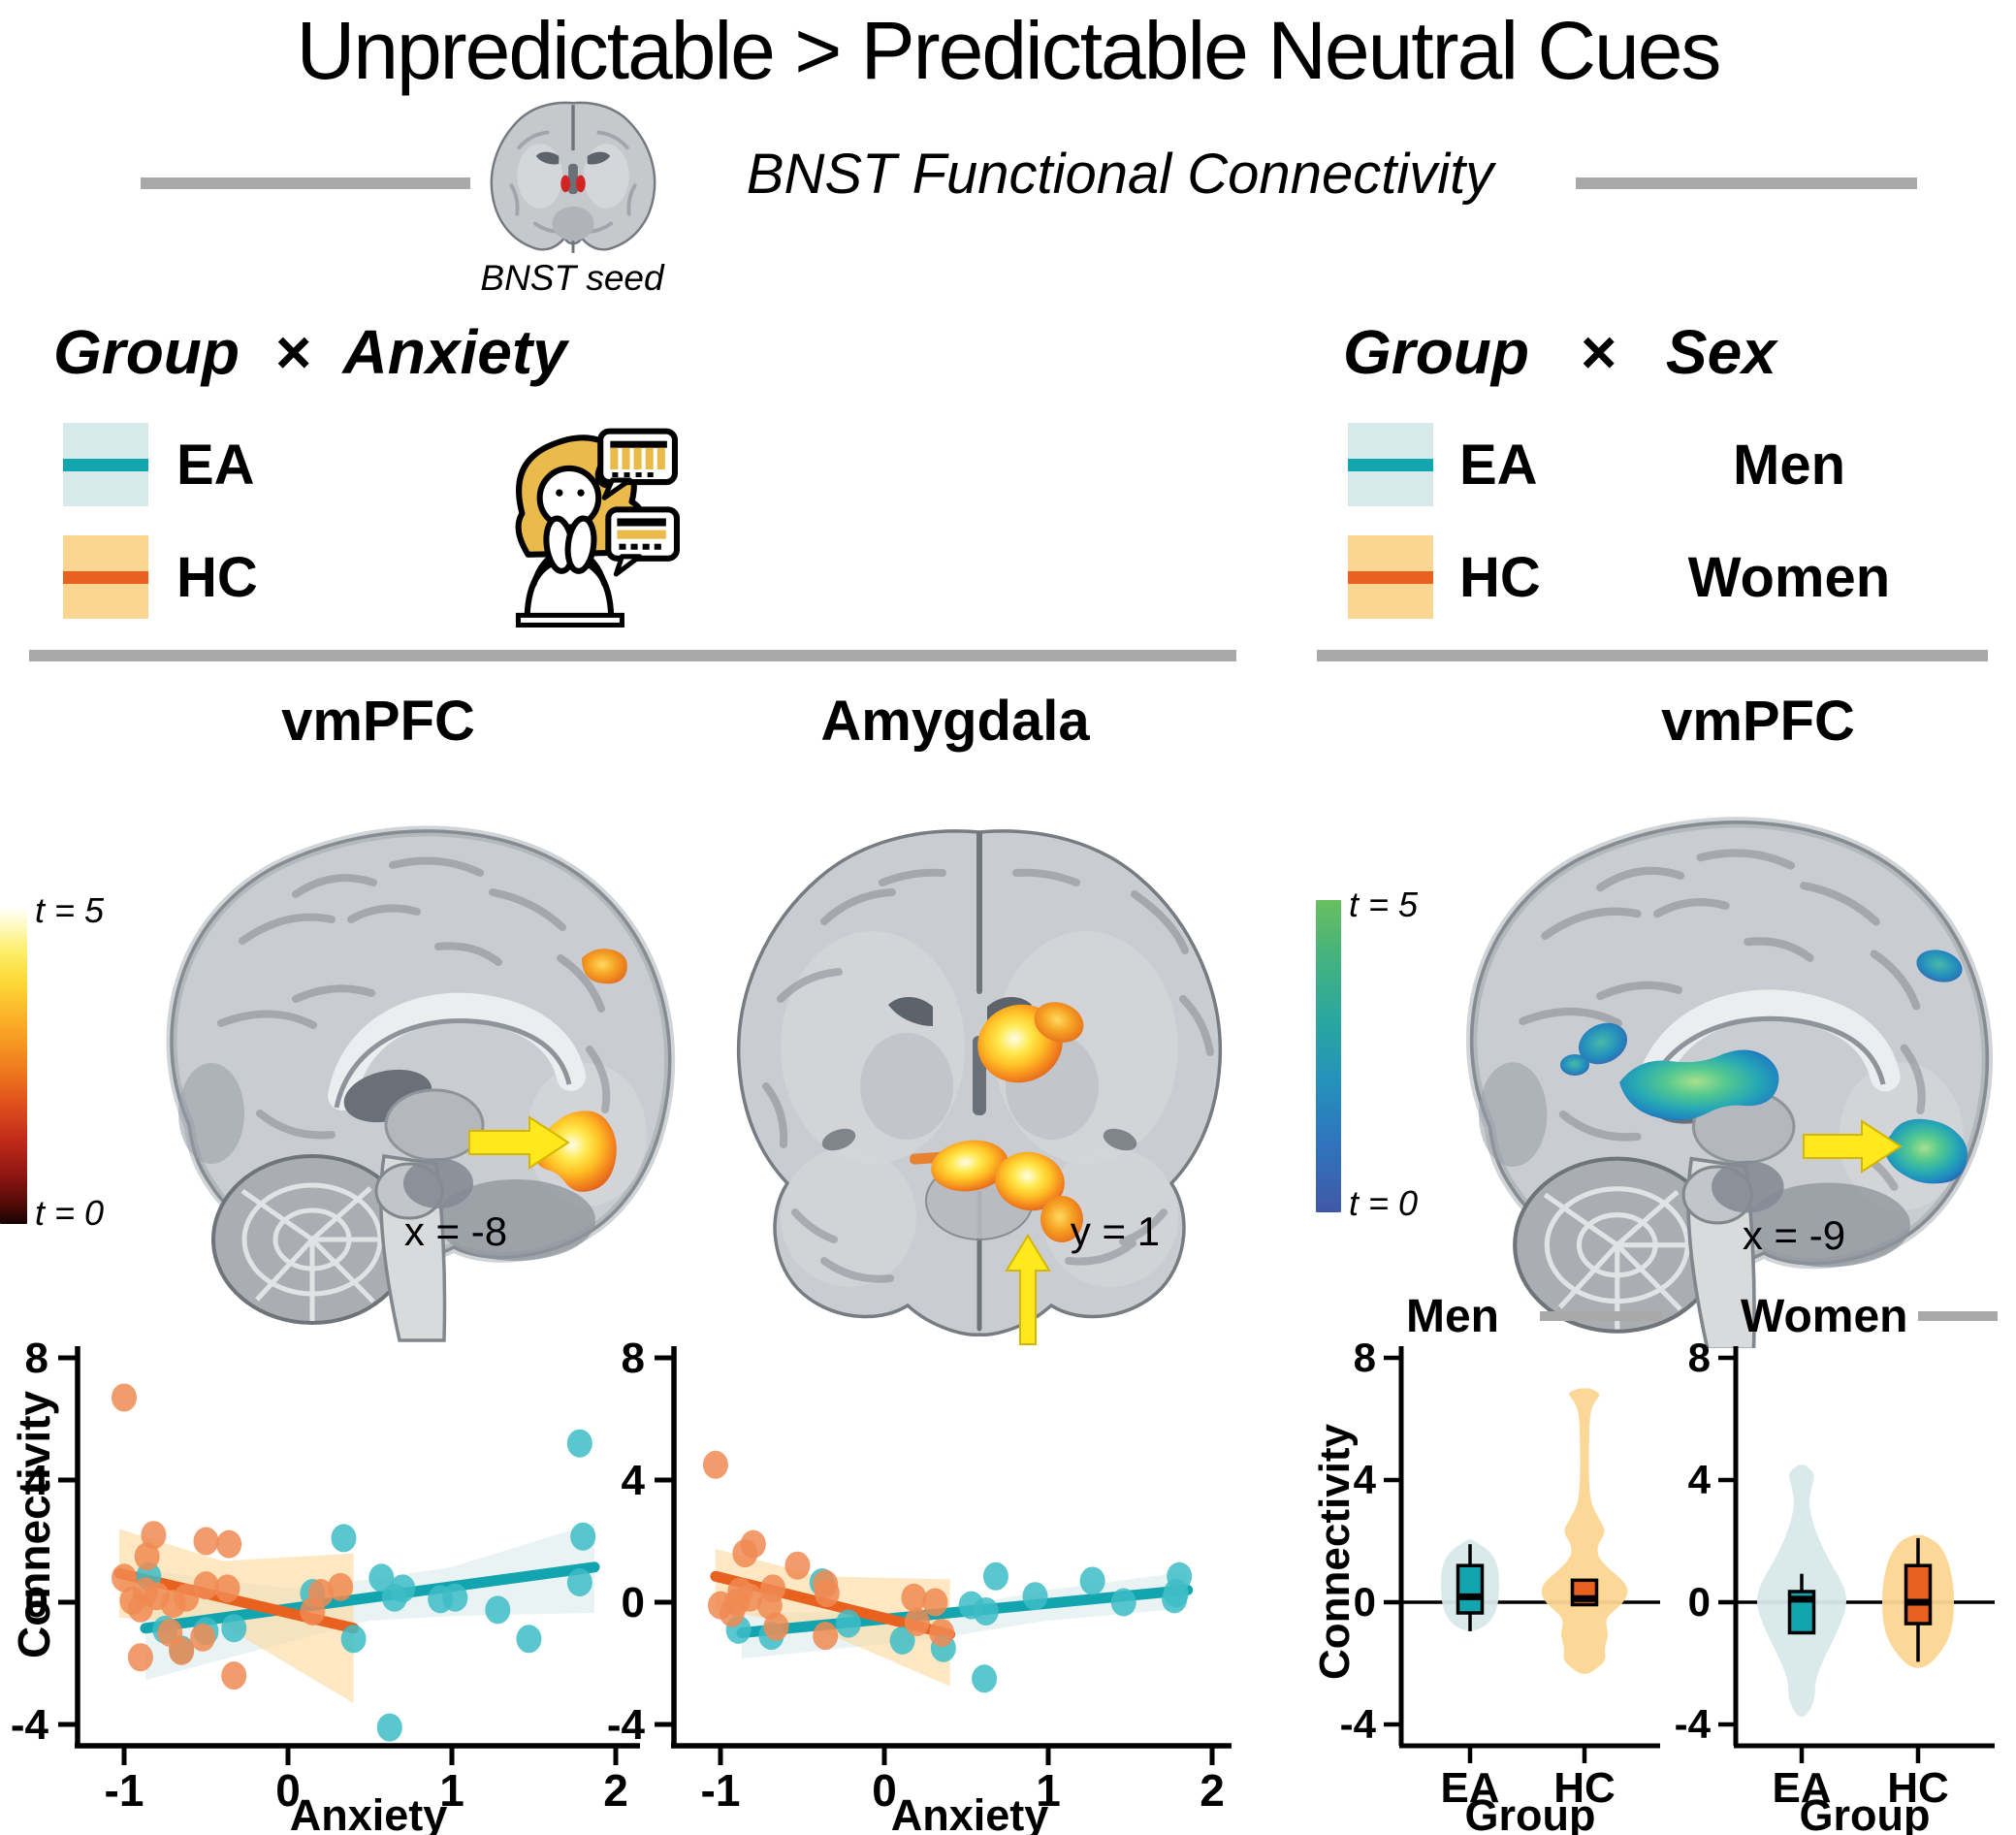  I want to click on sagittal-brain-right-image, so click(1700, 1070).